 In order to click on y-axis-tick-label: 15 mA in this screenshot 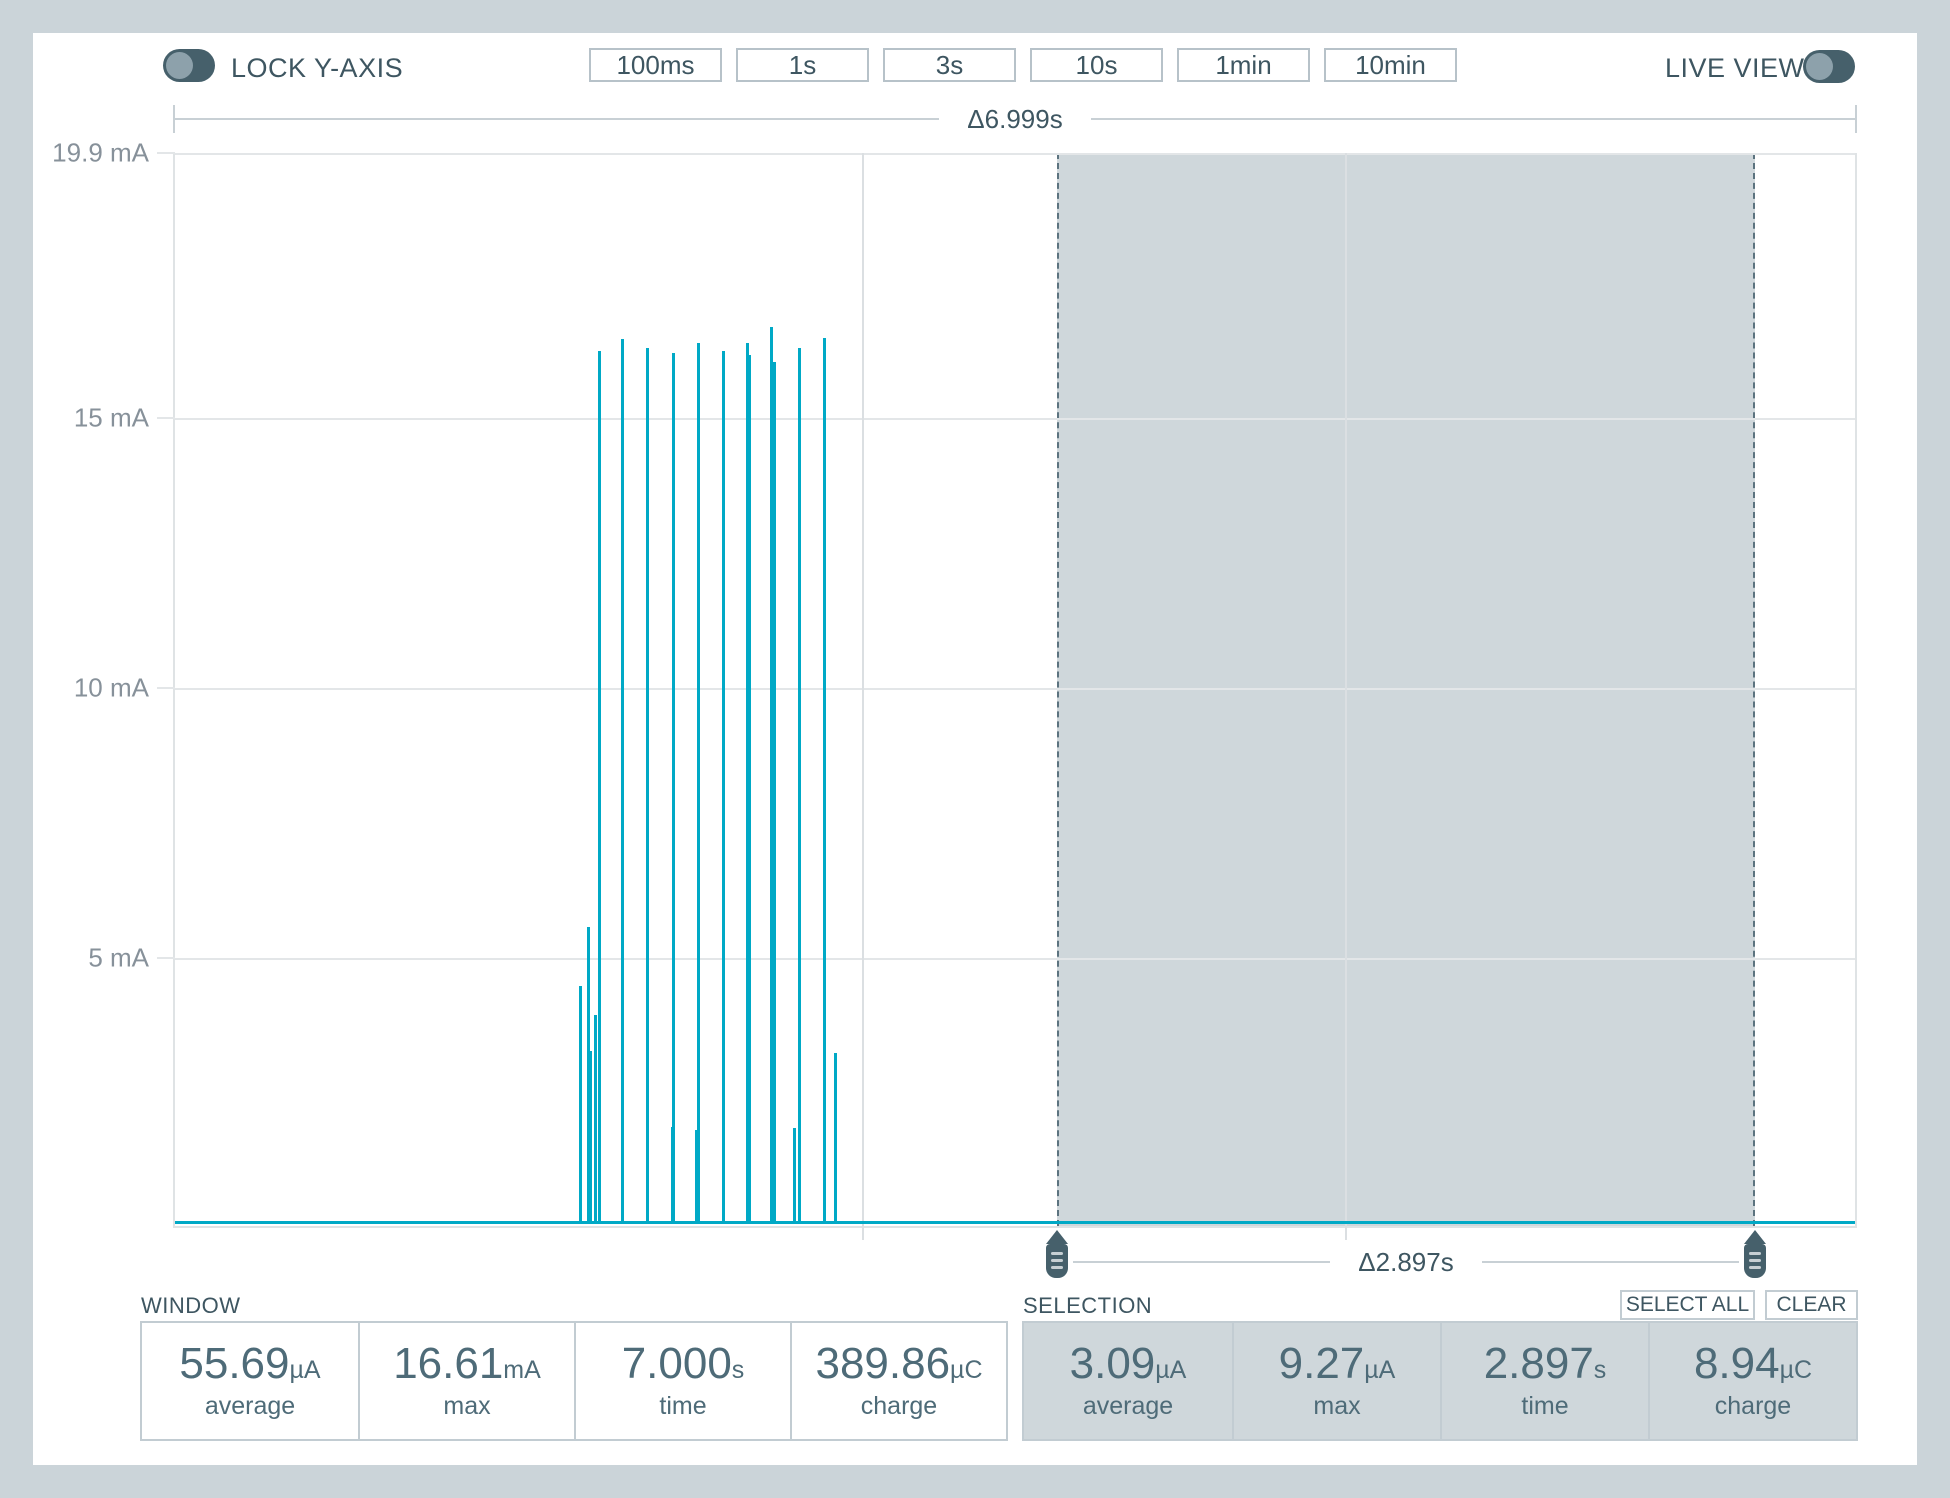, I will do `click(111, 417)`.